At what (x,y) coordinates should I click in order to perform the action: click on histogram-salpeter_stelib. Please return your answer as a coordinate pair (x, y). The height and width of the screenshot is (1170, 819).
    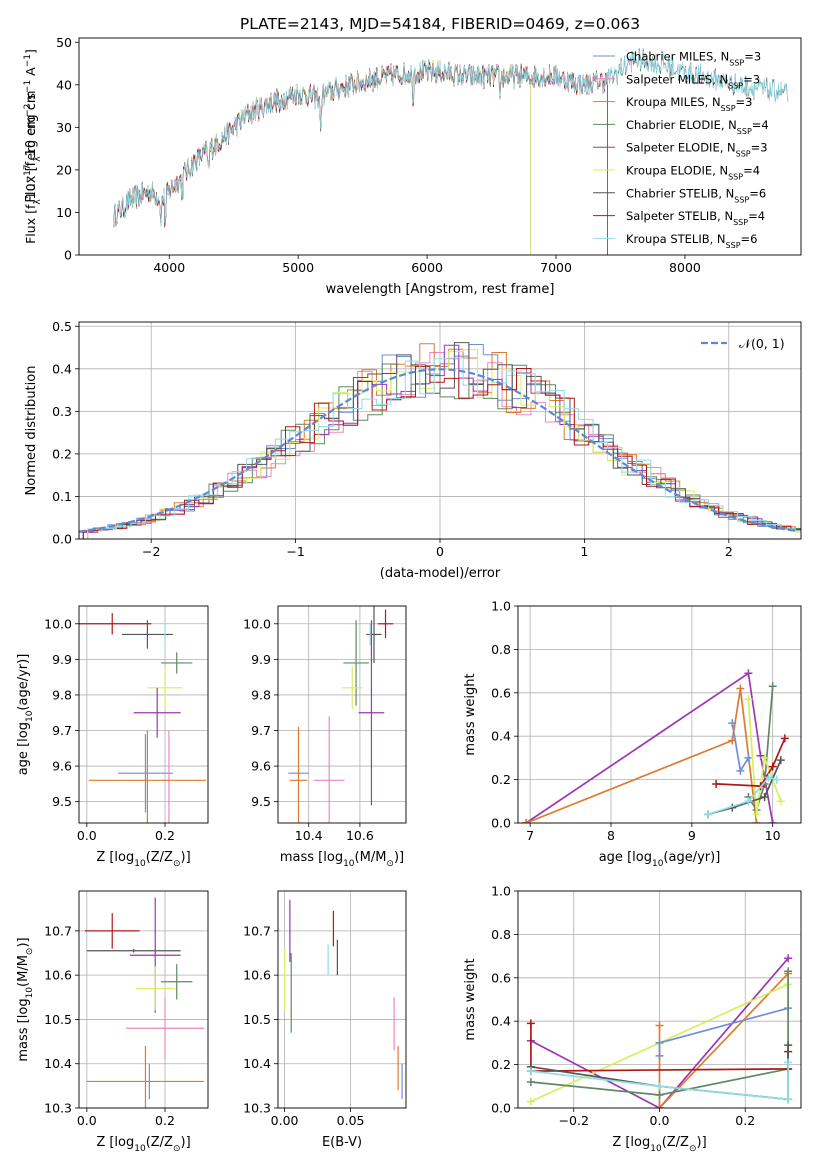
    Looking at the image, I should click on (441, 452).